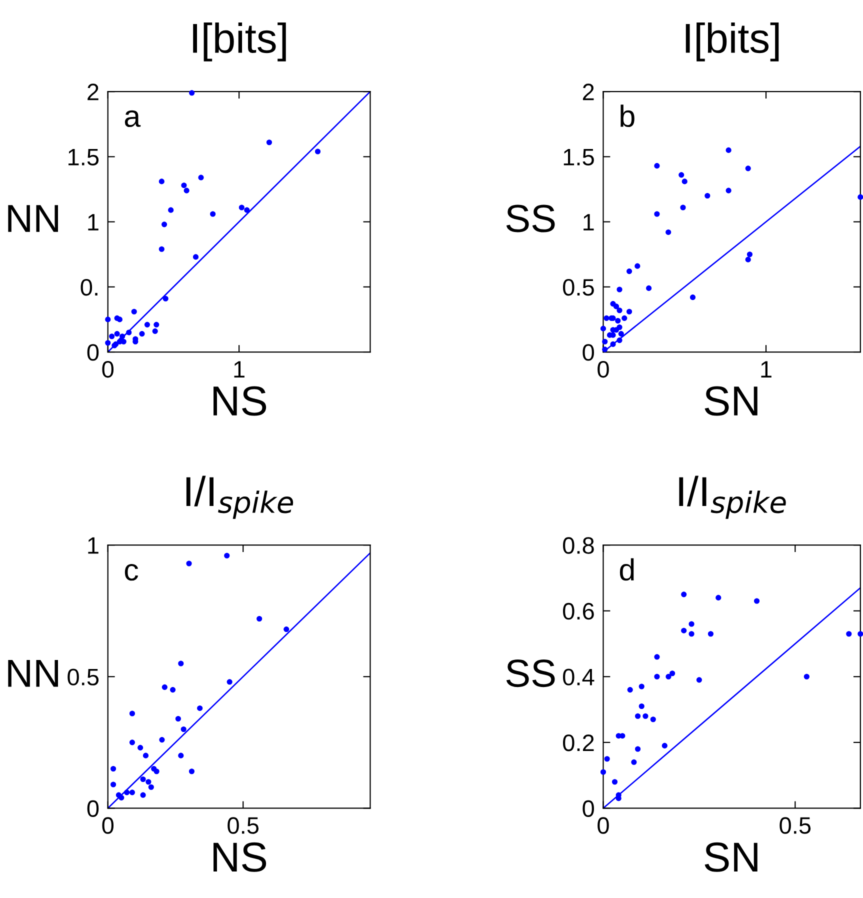  What do you see at coordinates (530, 674) in the screenshot?
I see `y-axis-title: SS` at bounding box center [530, 674].